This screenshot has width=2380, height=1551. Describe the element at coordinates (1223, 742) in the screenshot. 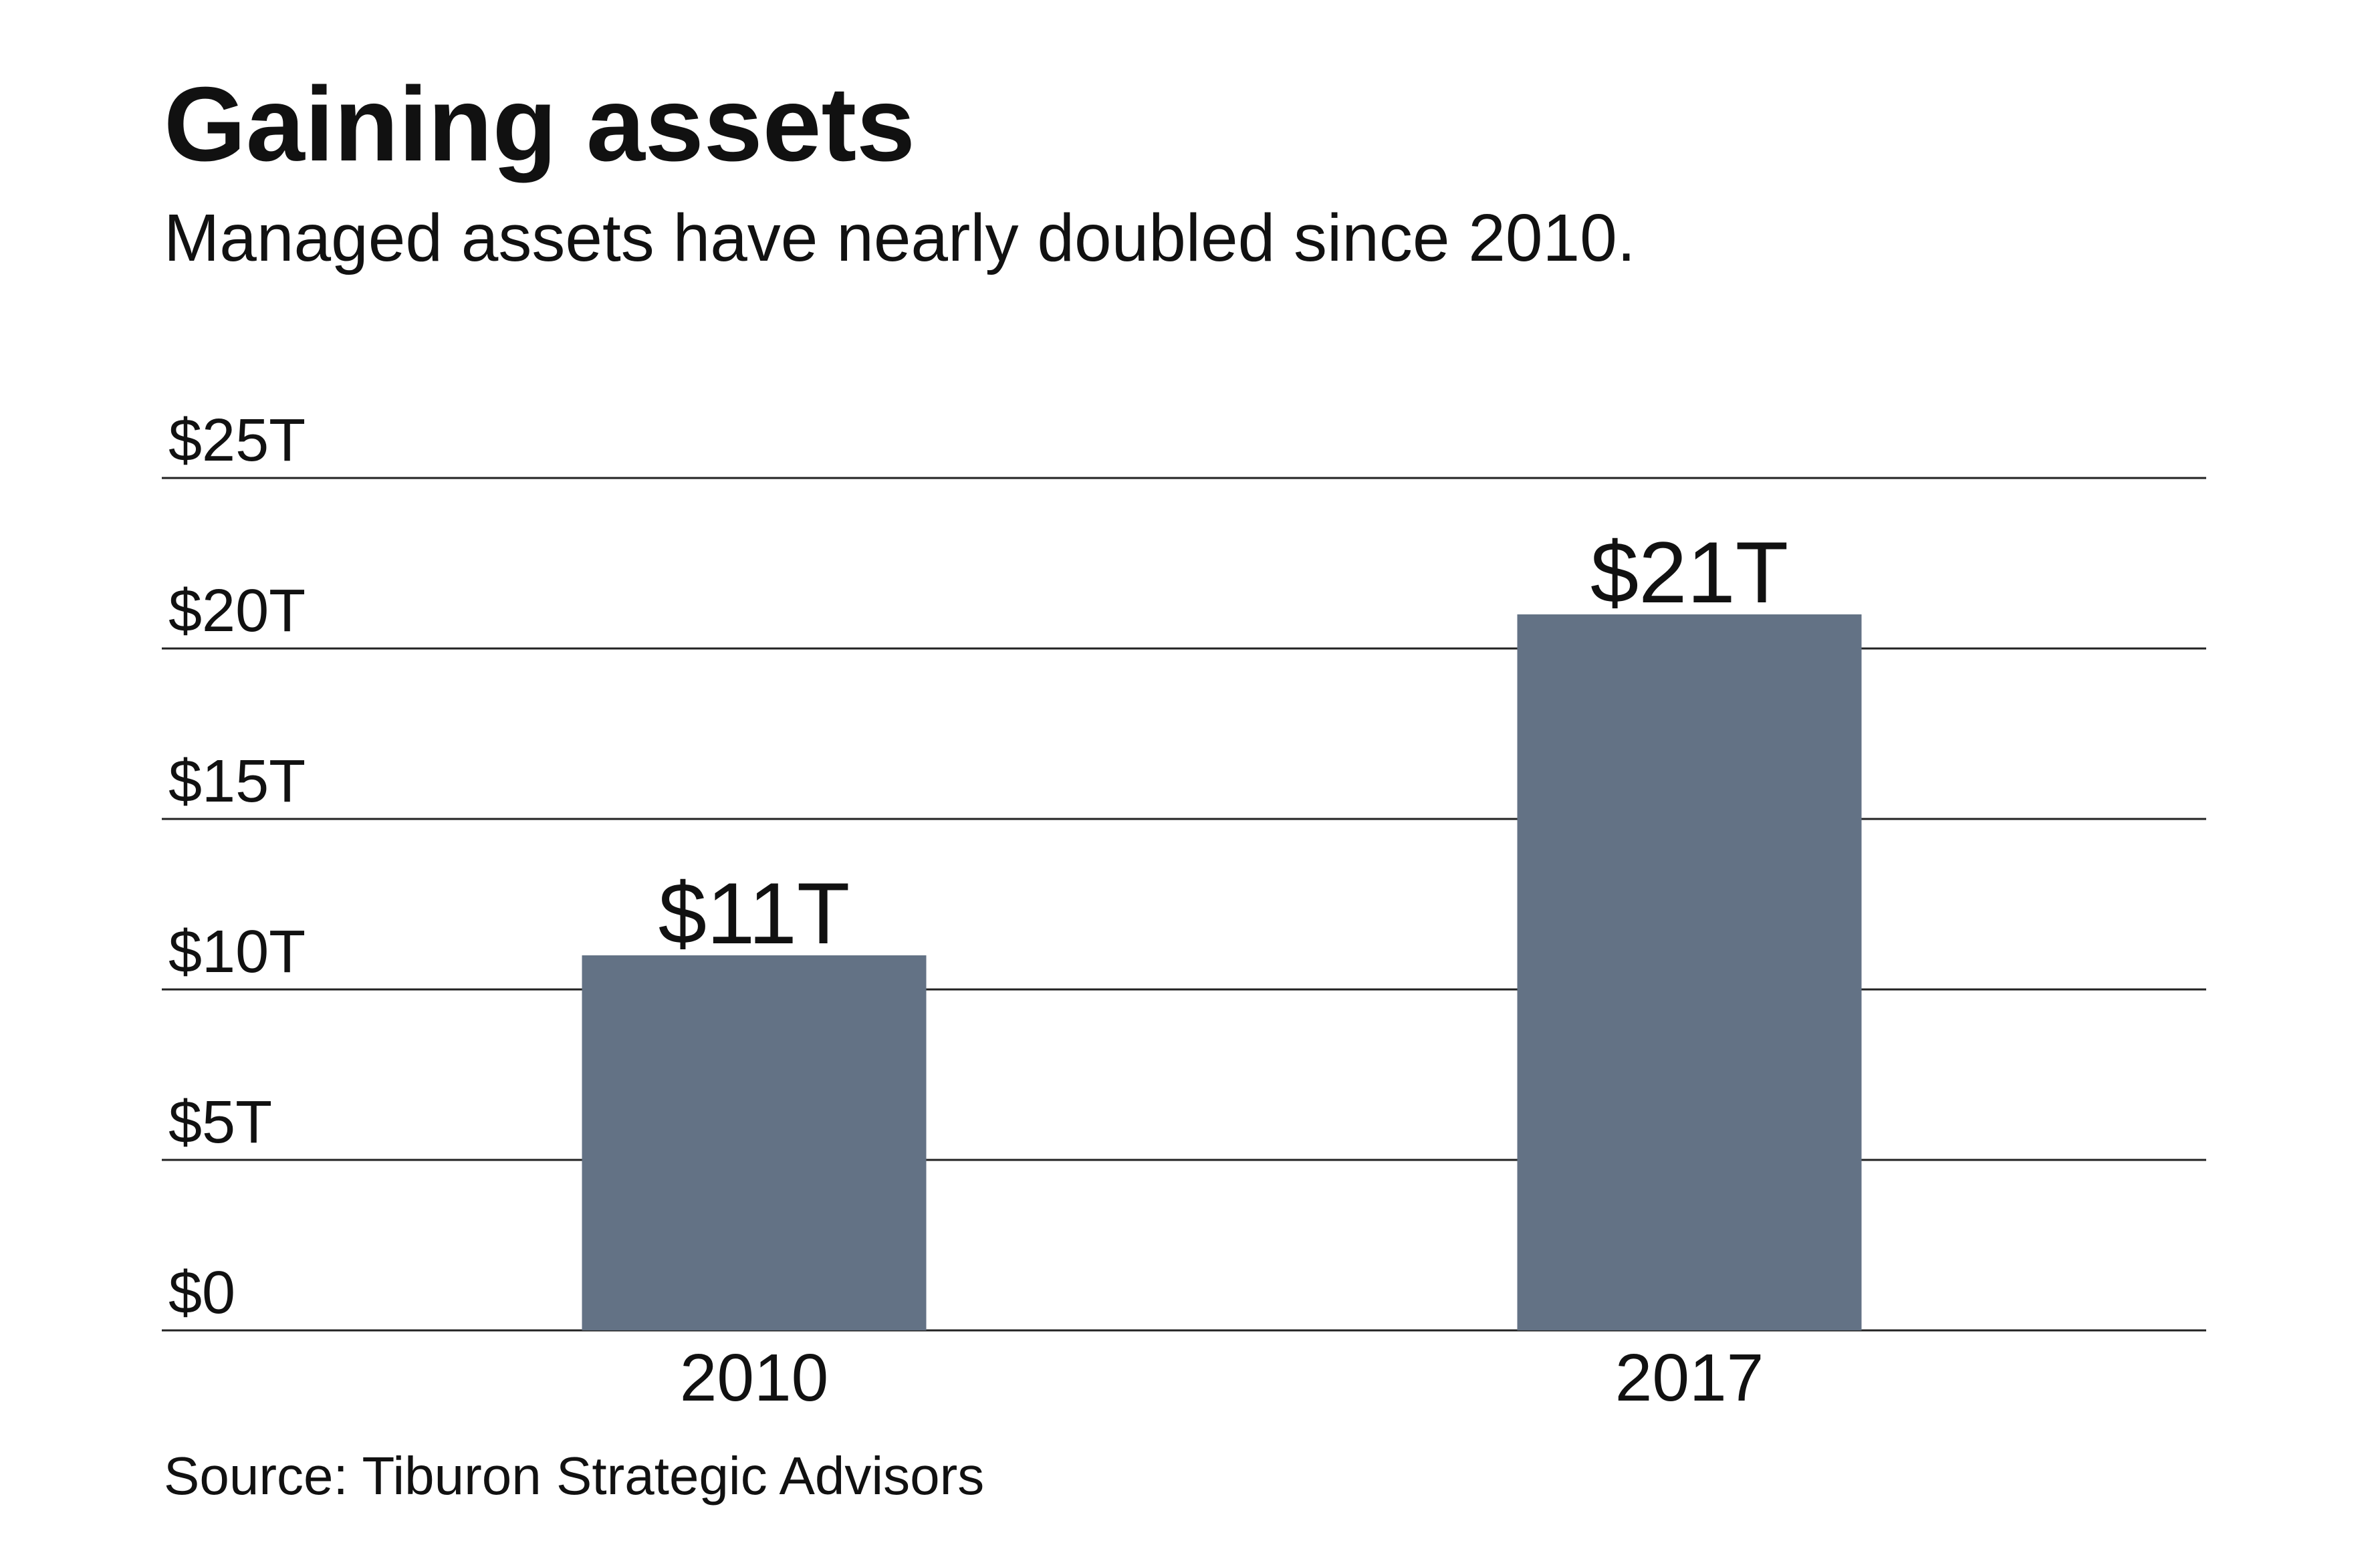

I see `data-labels: $11T $21T` at that location.